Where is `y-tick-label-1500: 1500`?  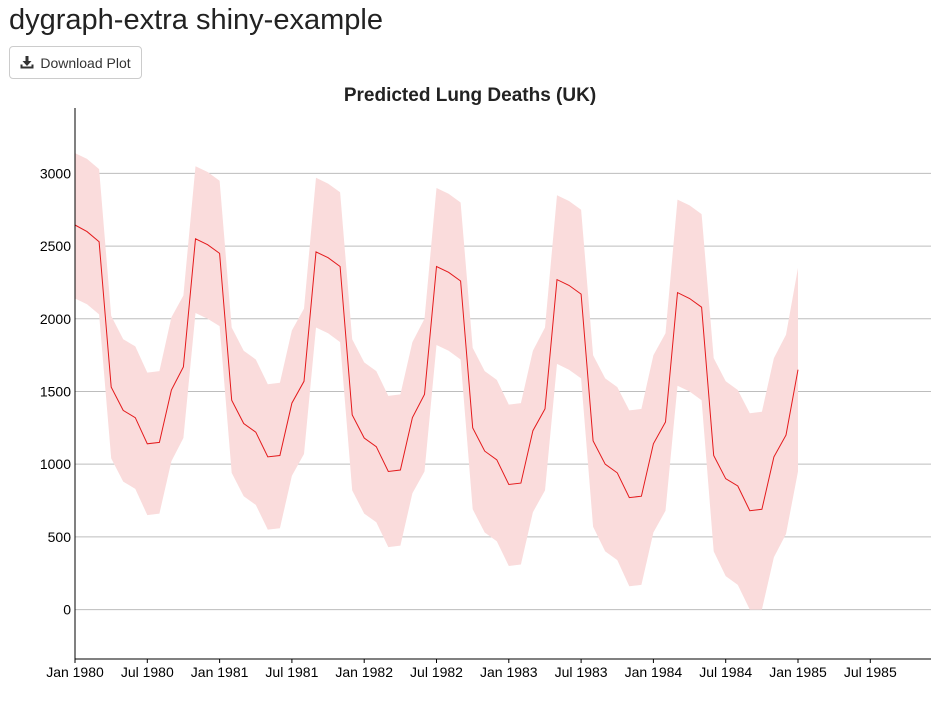 y-tick-label-1500: 1500 is located at coordinates (55, 391).